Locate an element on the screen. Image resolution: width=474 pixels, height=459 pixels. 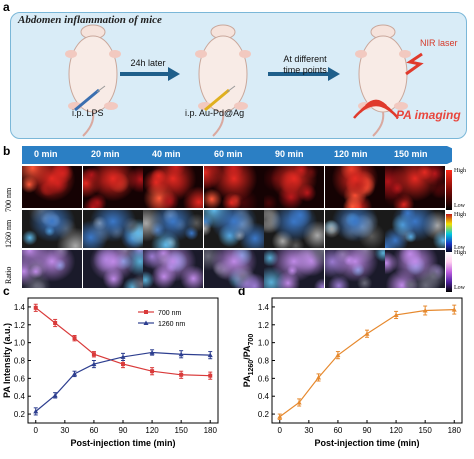
row-label-1260: 1260 nm is located at coordinates (8, 233).